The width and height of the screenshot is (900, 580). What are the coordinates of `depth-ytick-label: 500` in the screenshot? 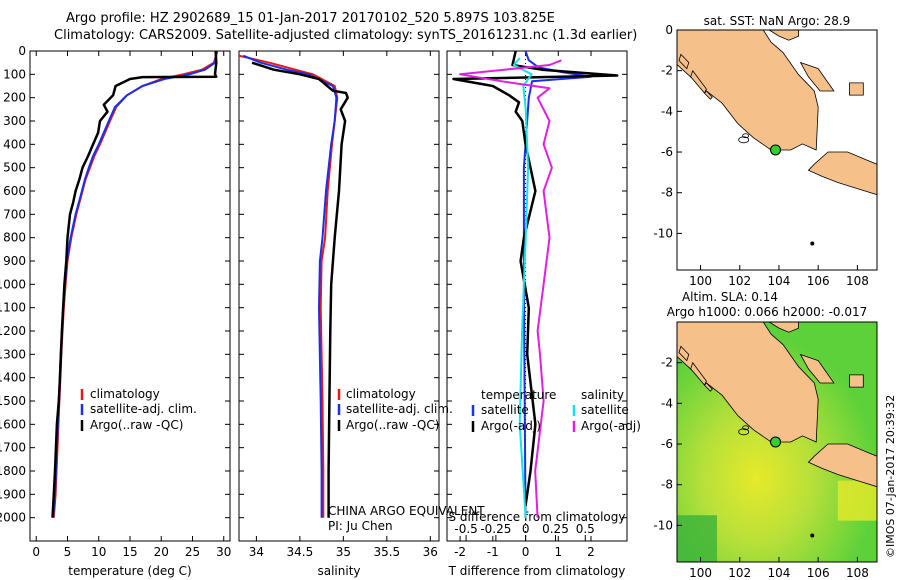 It's located at (14, 168).